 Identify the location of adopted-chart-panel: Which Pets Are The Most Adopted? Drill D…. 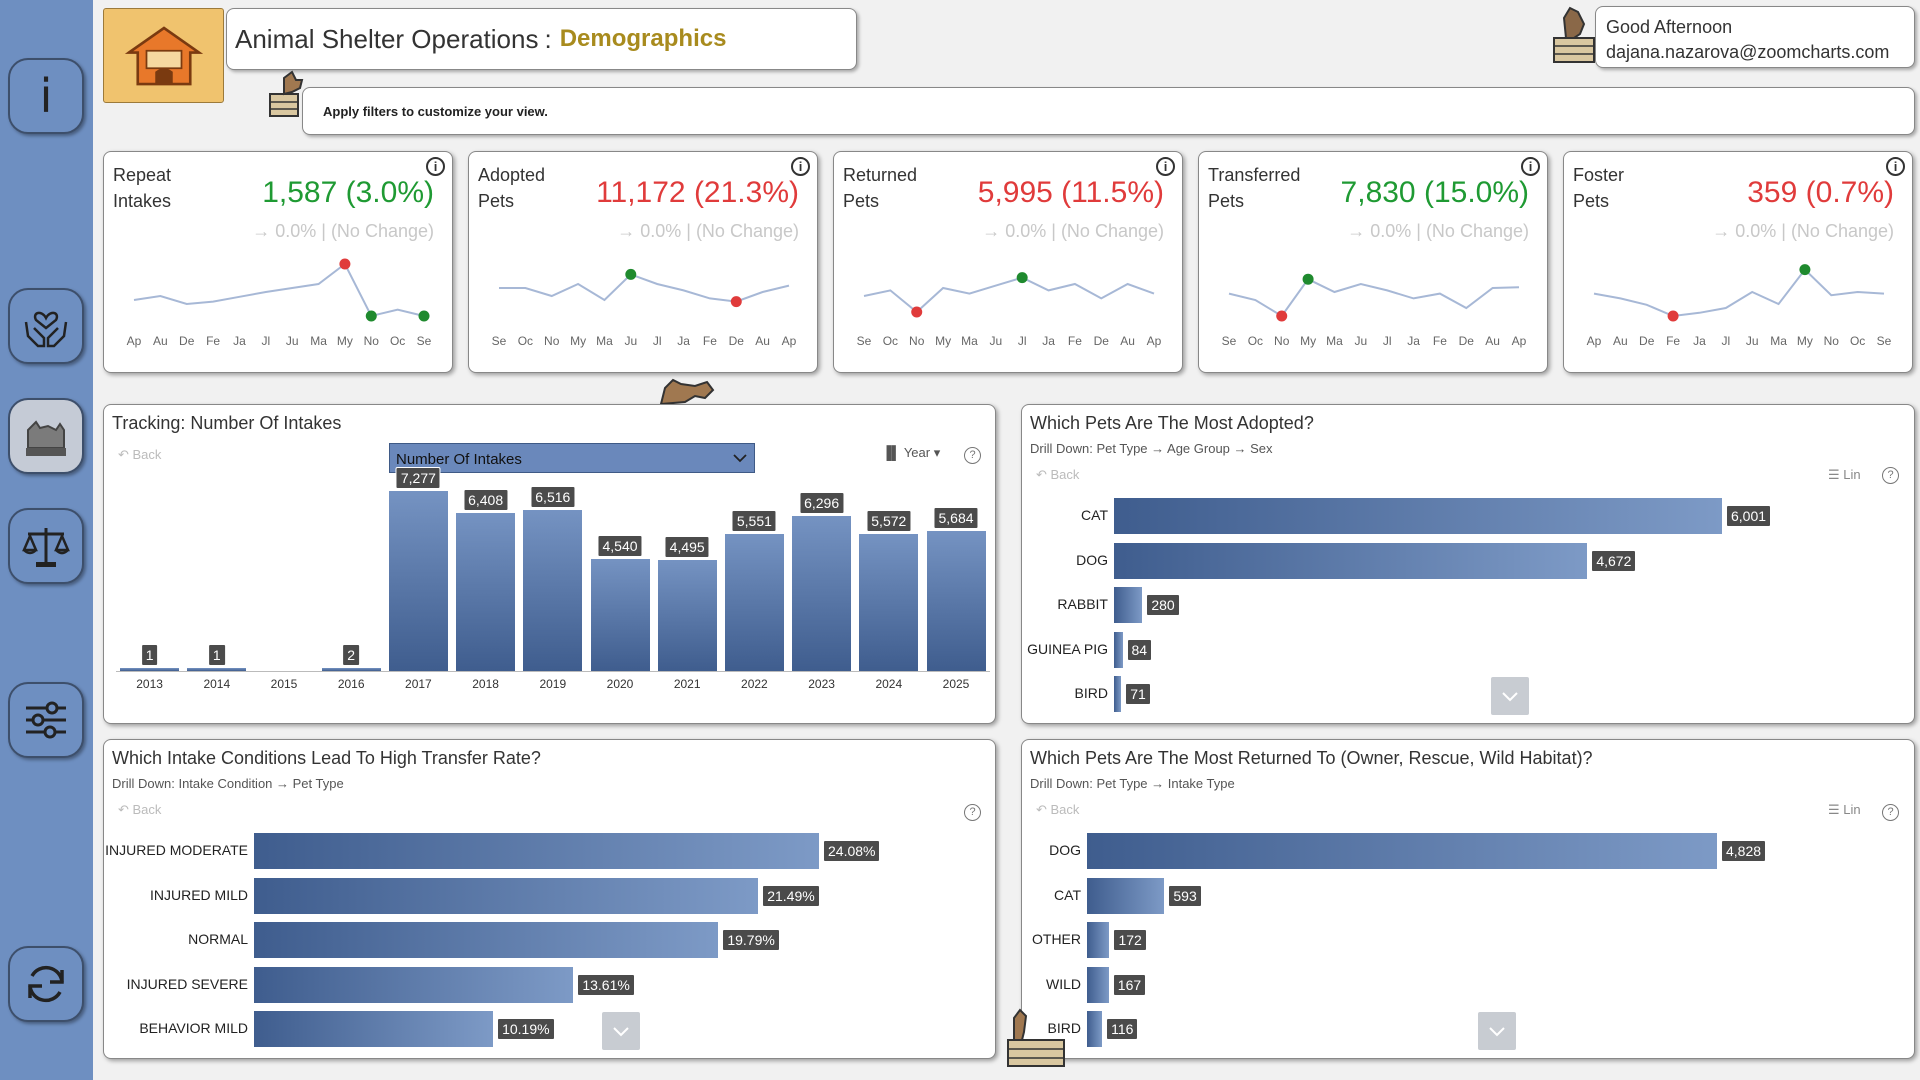
(1468, 564).